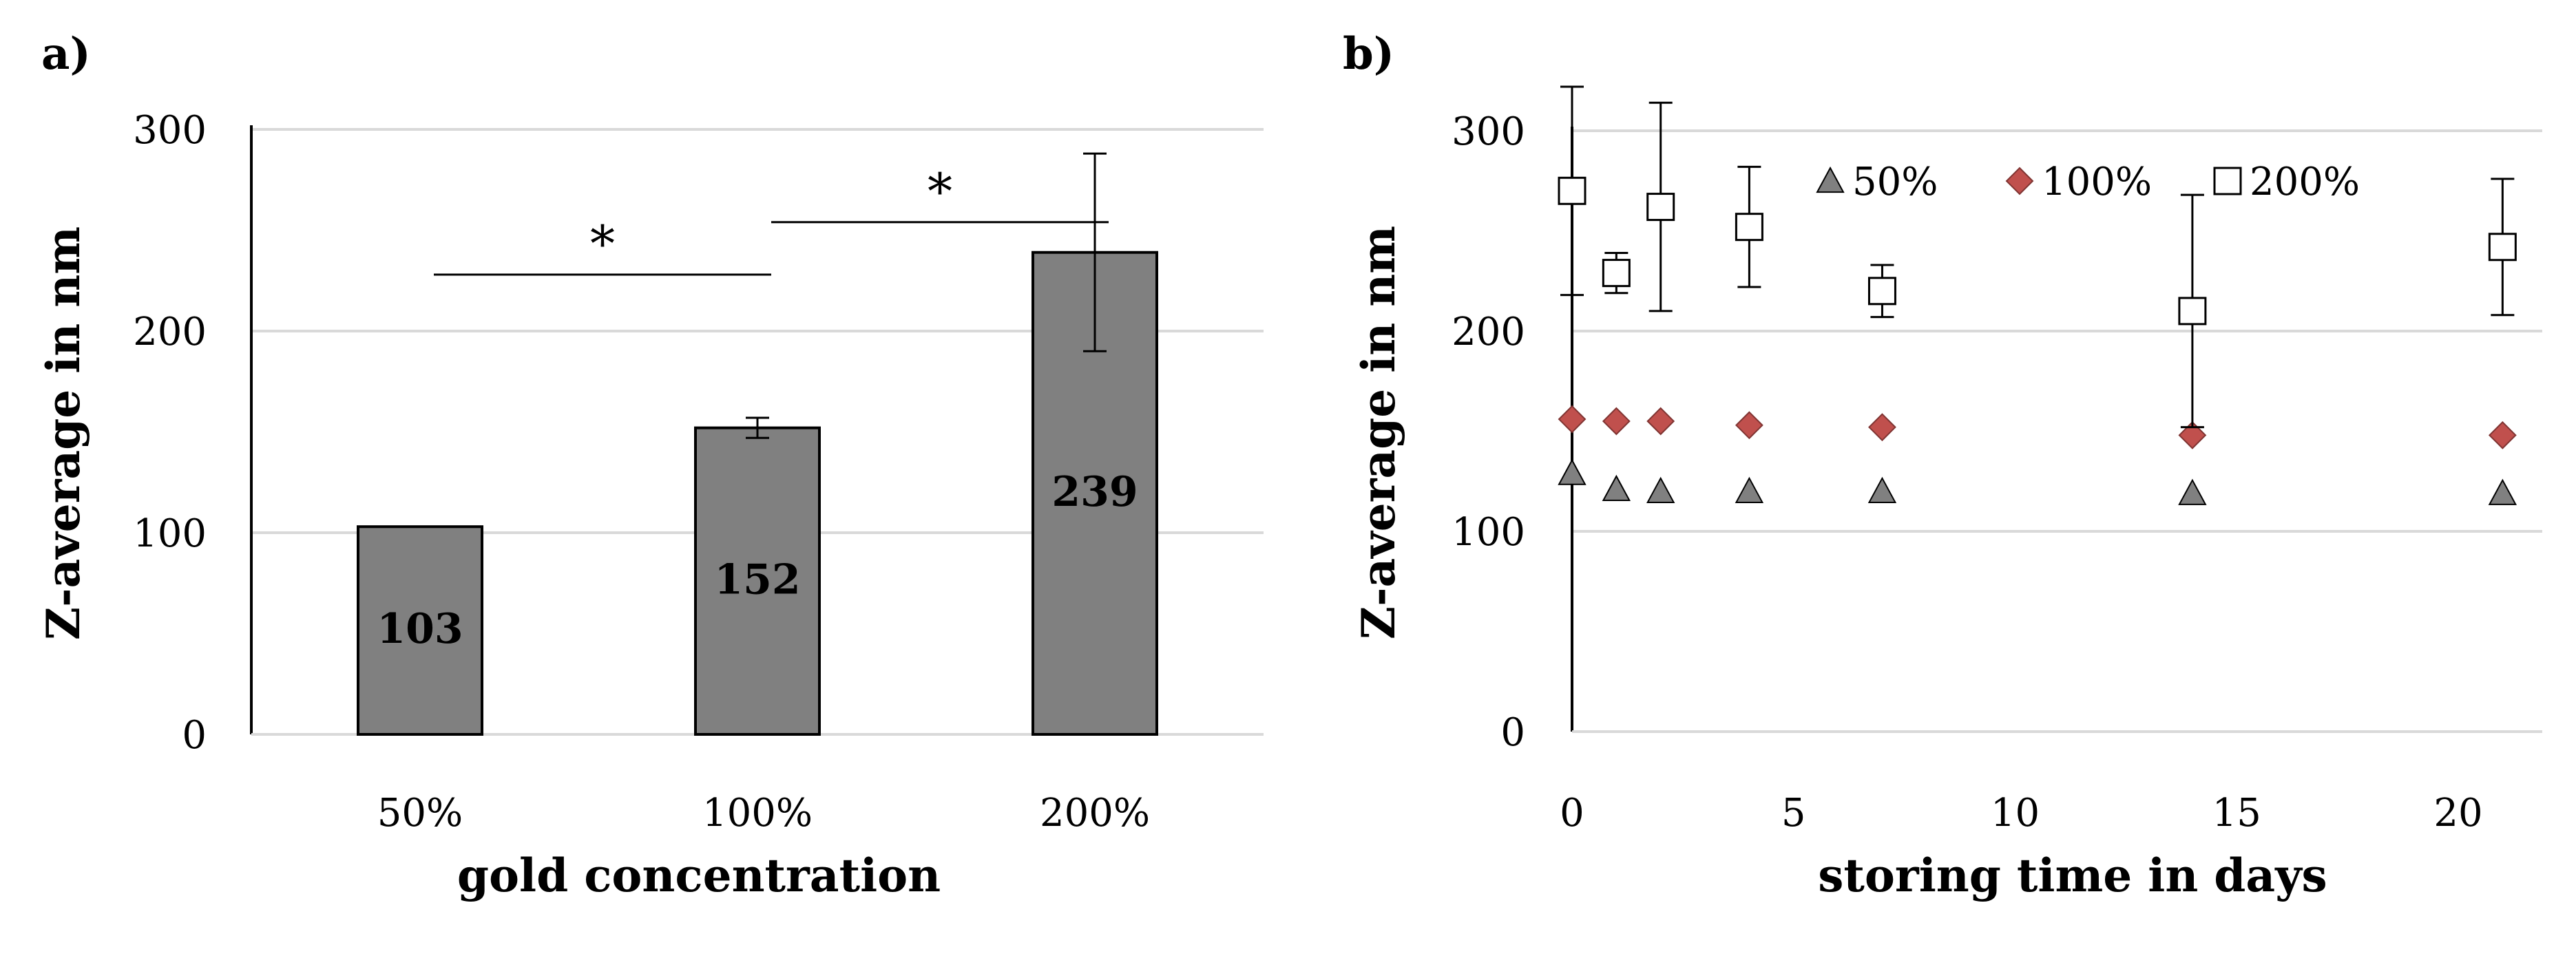  What do you see at coordinates (1368, 54) in the screenshot?
I see `panel-b-label: b)` at bounding box center [1368, 54].